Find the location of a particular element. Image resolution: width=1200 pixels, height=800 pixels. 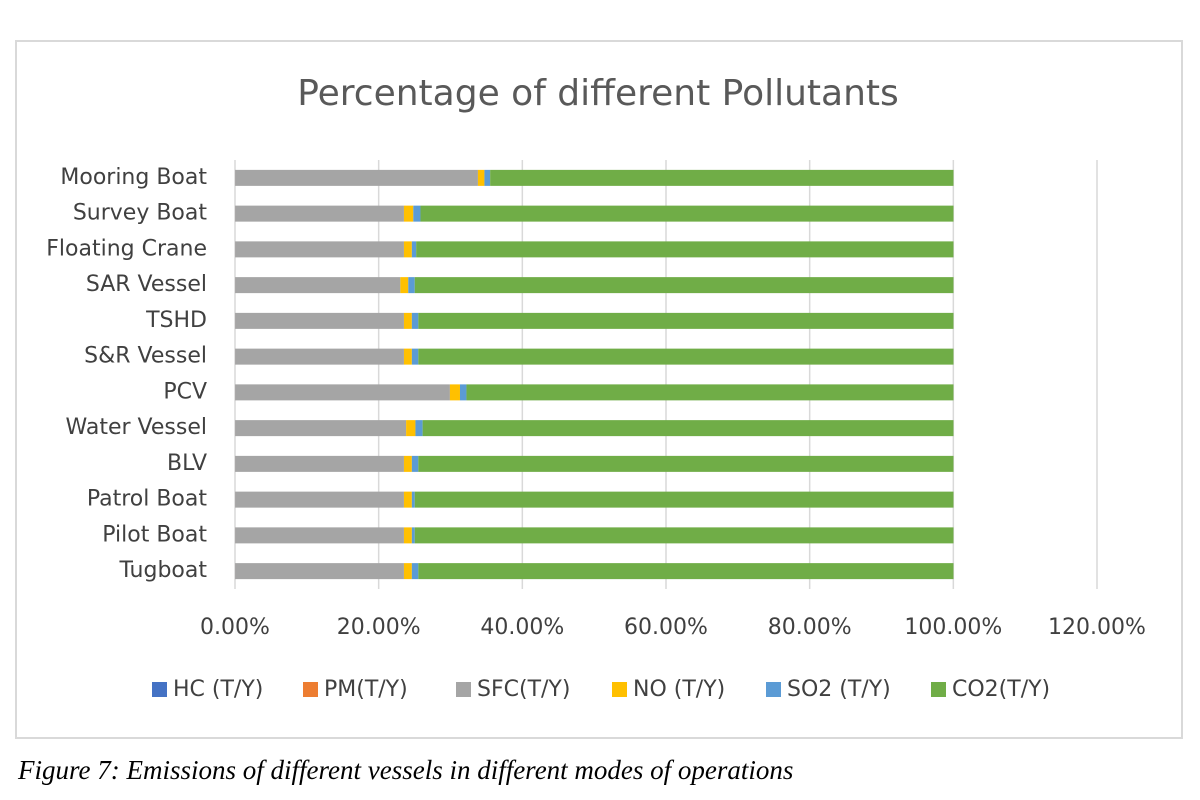

legend-label: SFC(T/Y) is located at coordinates (523, 689).